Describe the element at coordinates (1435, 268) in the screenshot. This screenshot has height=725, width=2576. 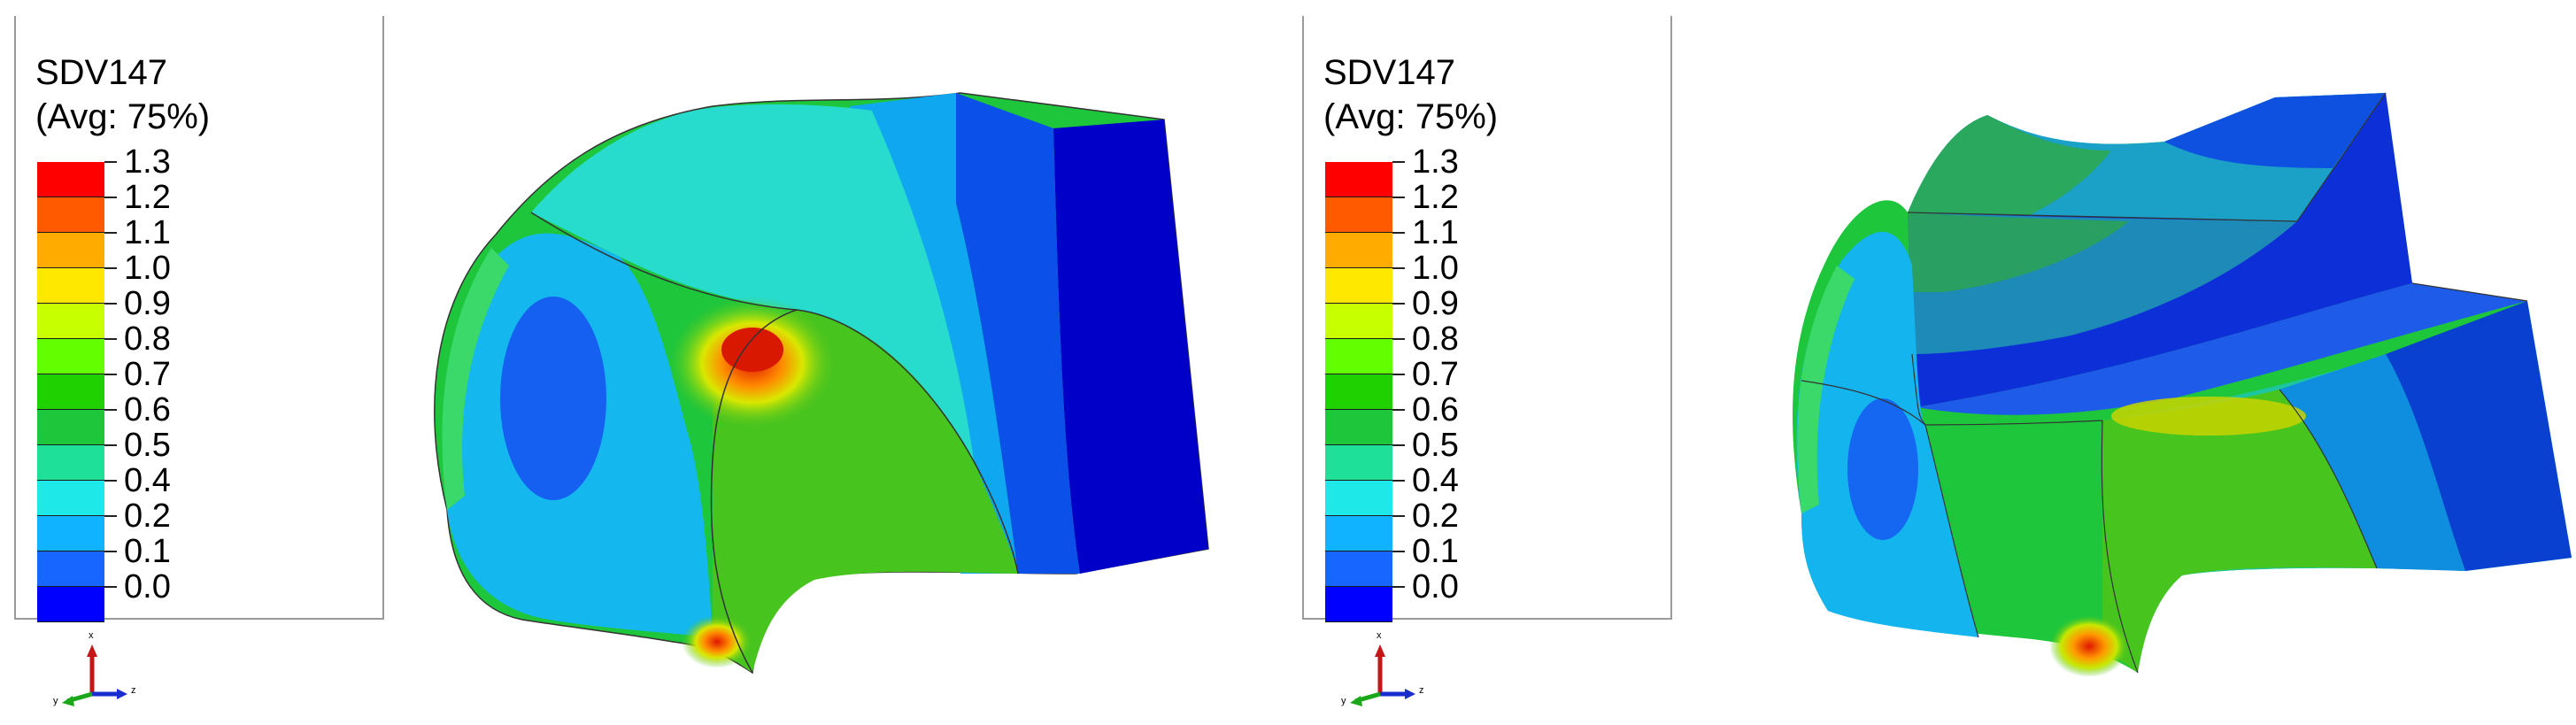
I see `color-bar-label: 1.0` at that location.